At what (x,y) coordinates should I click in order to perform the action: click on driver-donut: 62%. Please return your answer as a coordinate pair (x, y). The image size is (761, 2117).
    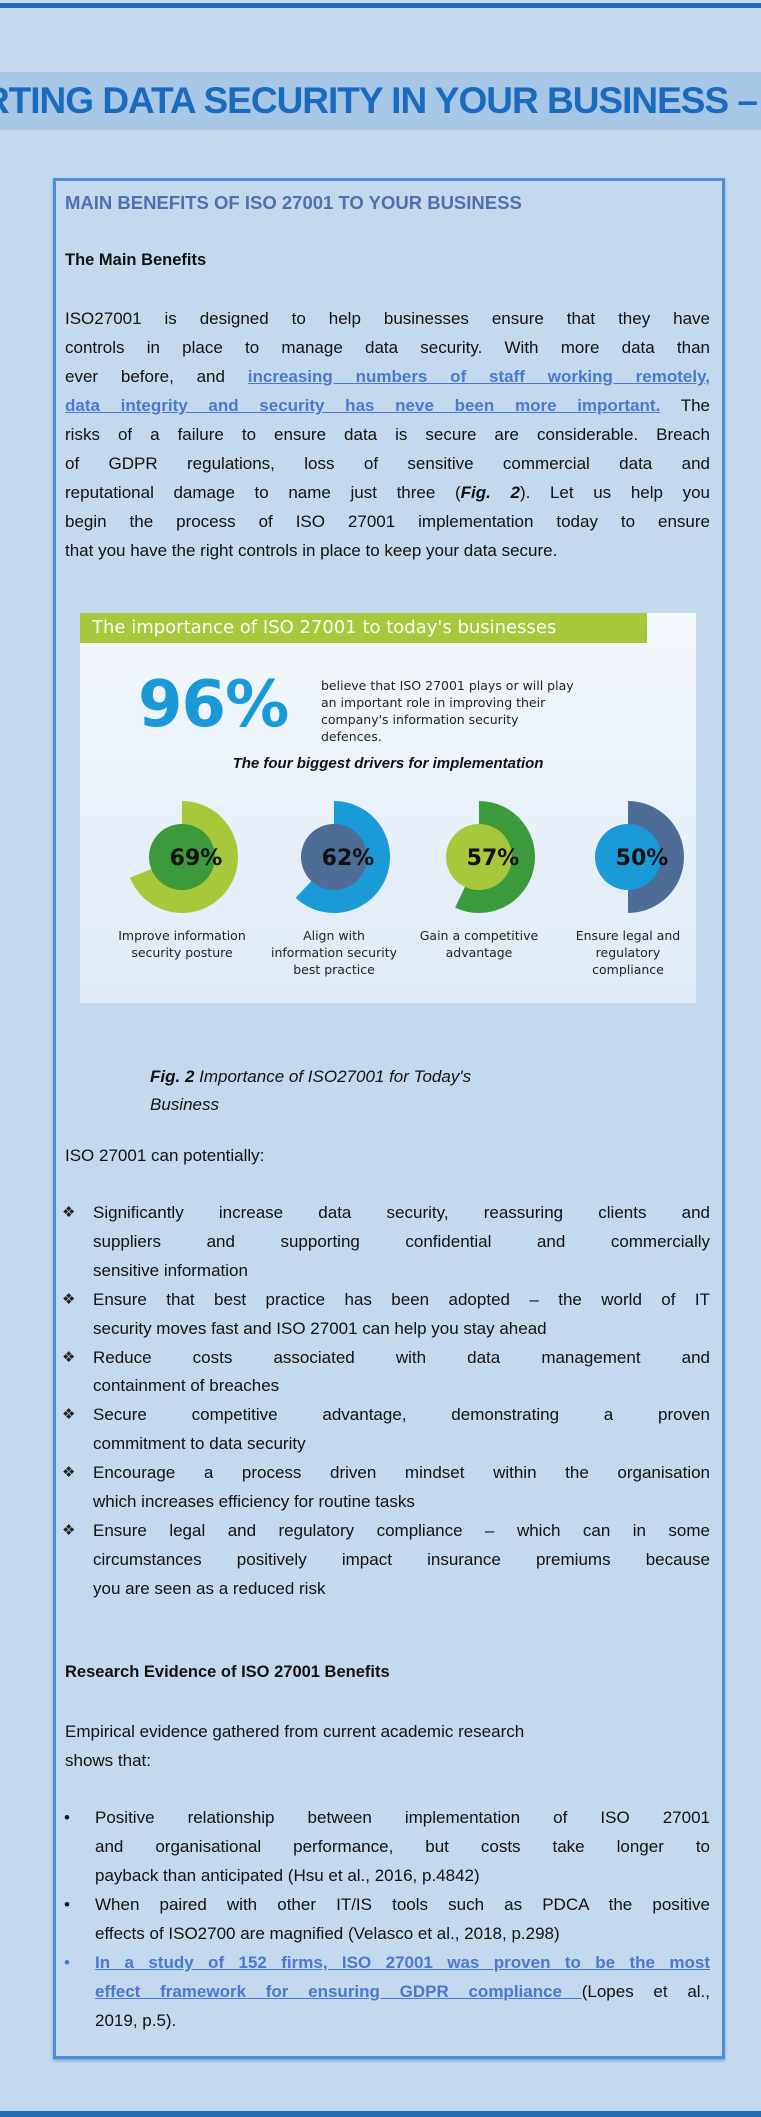
    Looking at the image, I should click on (342, 857).